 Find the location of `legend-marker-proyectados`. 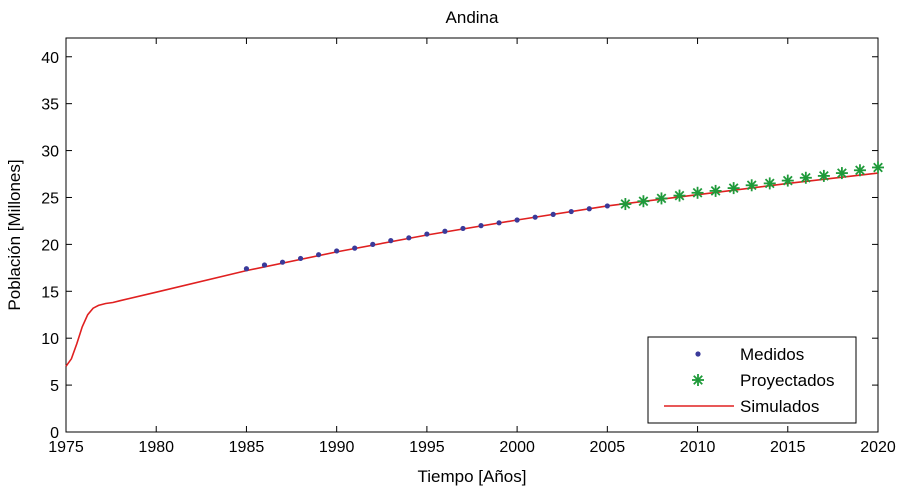

legend-marker-proyectados is located at coordinates (698, 380).